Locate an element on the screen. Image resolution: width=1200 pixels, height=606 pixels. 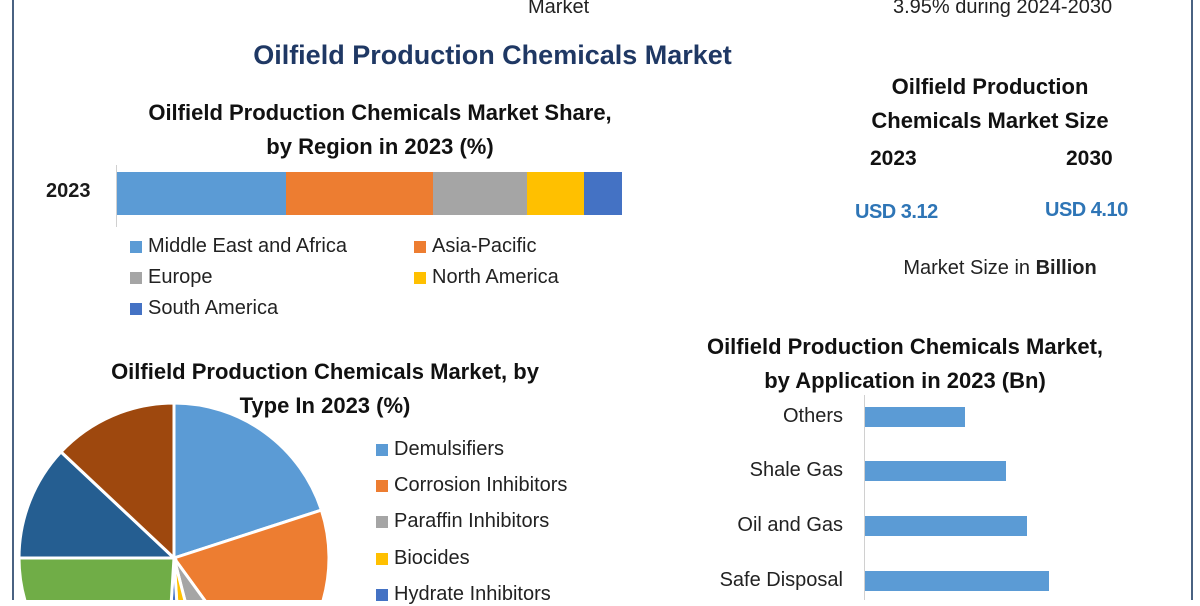
frame-border-left is located at coordinates (13, 300).